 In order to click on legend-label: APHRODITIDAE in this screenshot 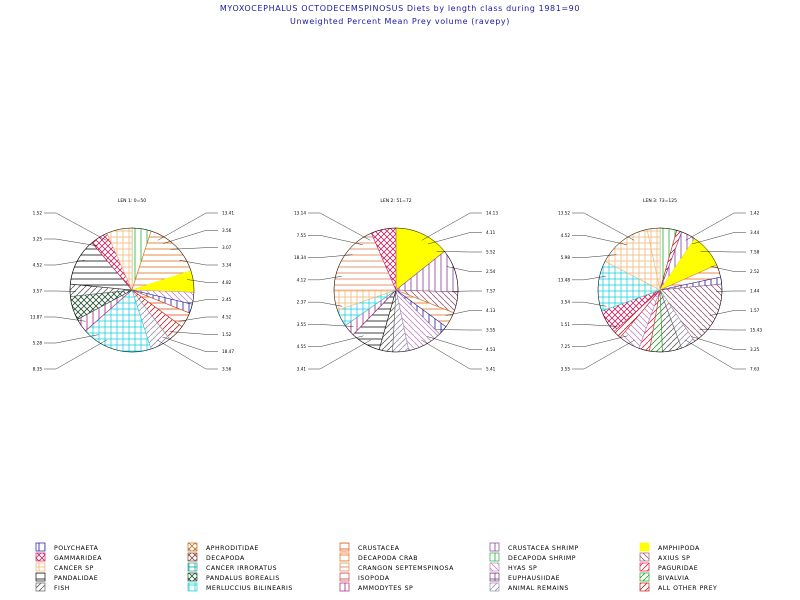, I will do `click(232, 548)`.